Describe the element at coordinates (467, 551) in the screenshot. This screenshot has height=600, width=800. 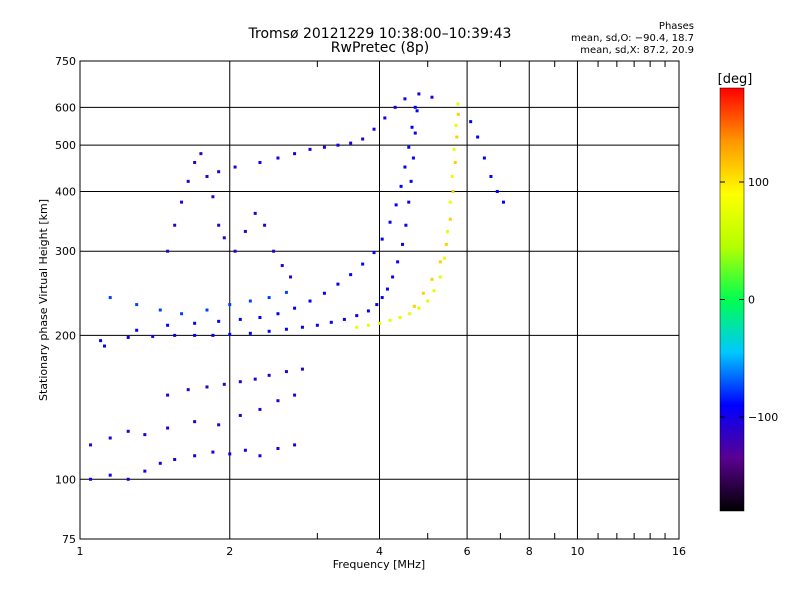
I see `x-tick-label: 6` at that location.